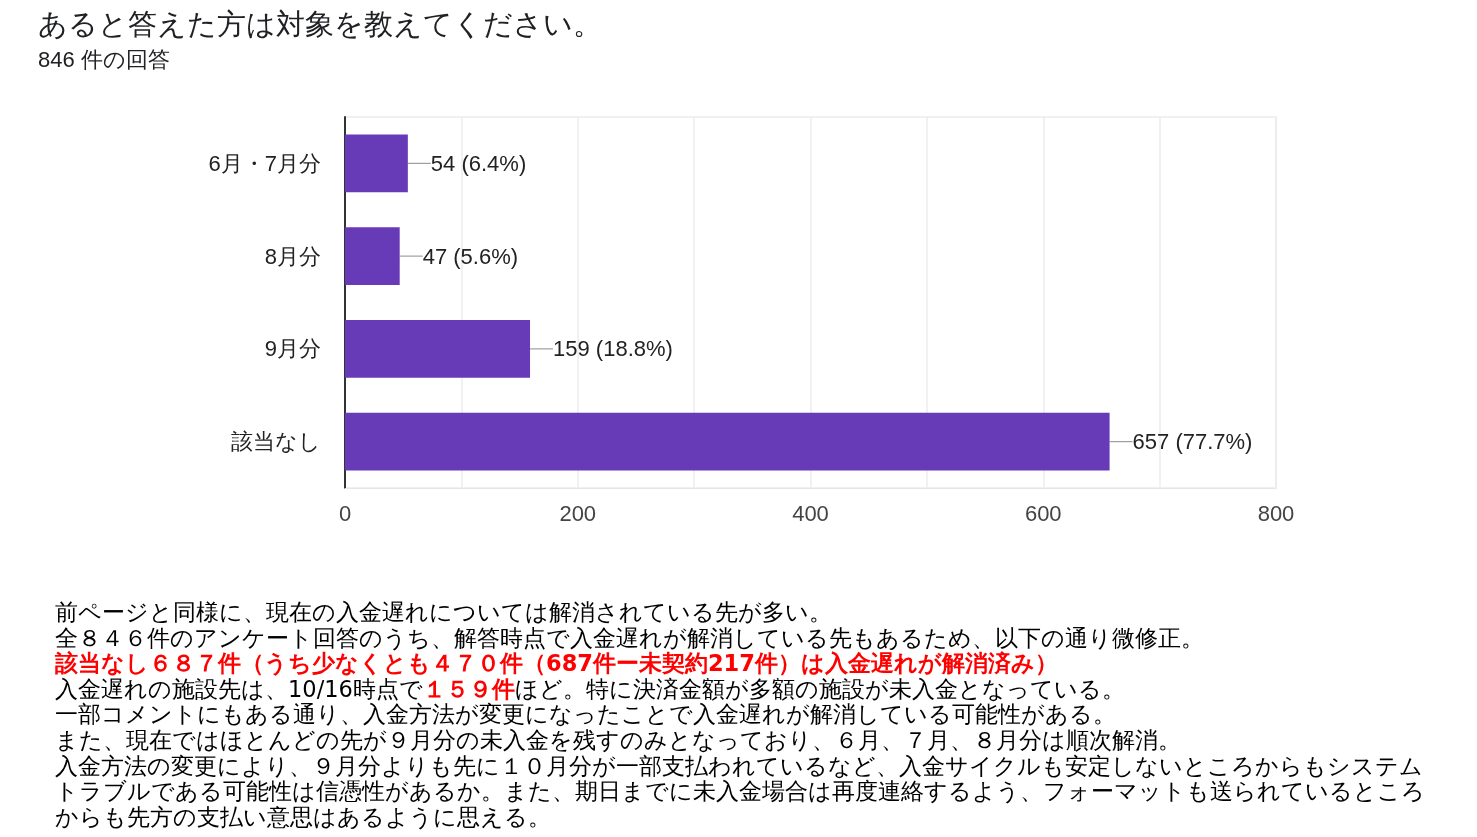 The height and width of the screenshot is (837, 1477). I want to click on text: ほど。特に決済金額が多額の施設が未入金となっている。, so click(819, 688).